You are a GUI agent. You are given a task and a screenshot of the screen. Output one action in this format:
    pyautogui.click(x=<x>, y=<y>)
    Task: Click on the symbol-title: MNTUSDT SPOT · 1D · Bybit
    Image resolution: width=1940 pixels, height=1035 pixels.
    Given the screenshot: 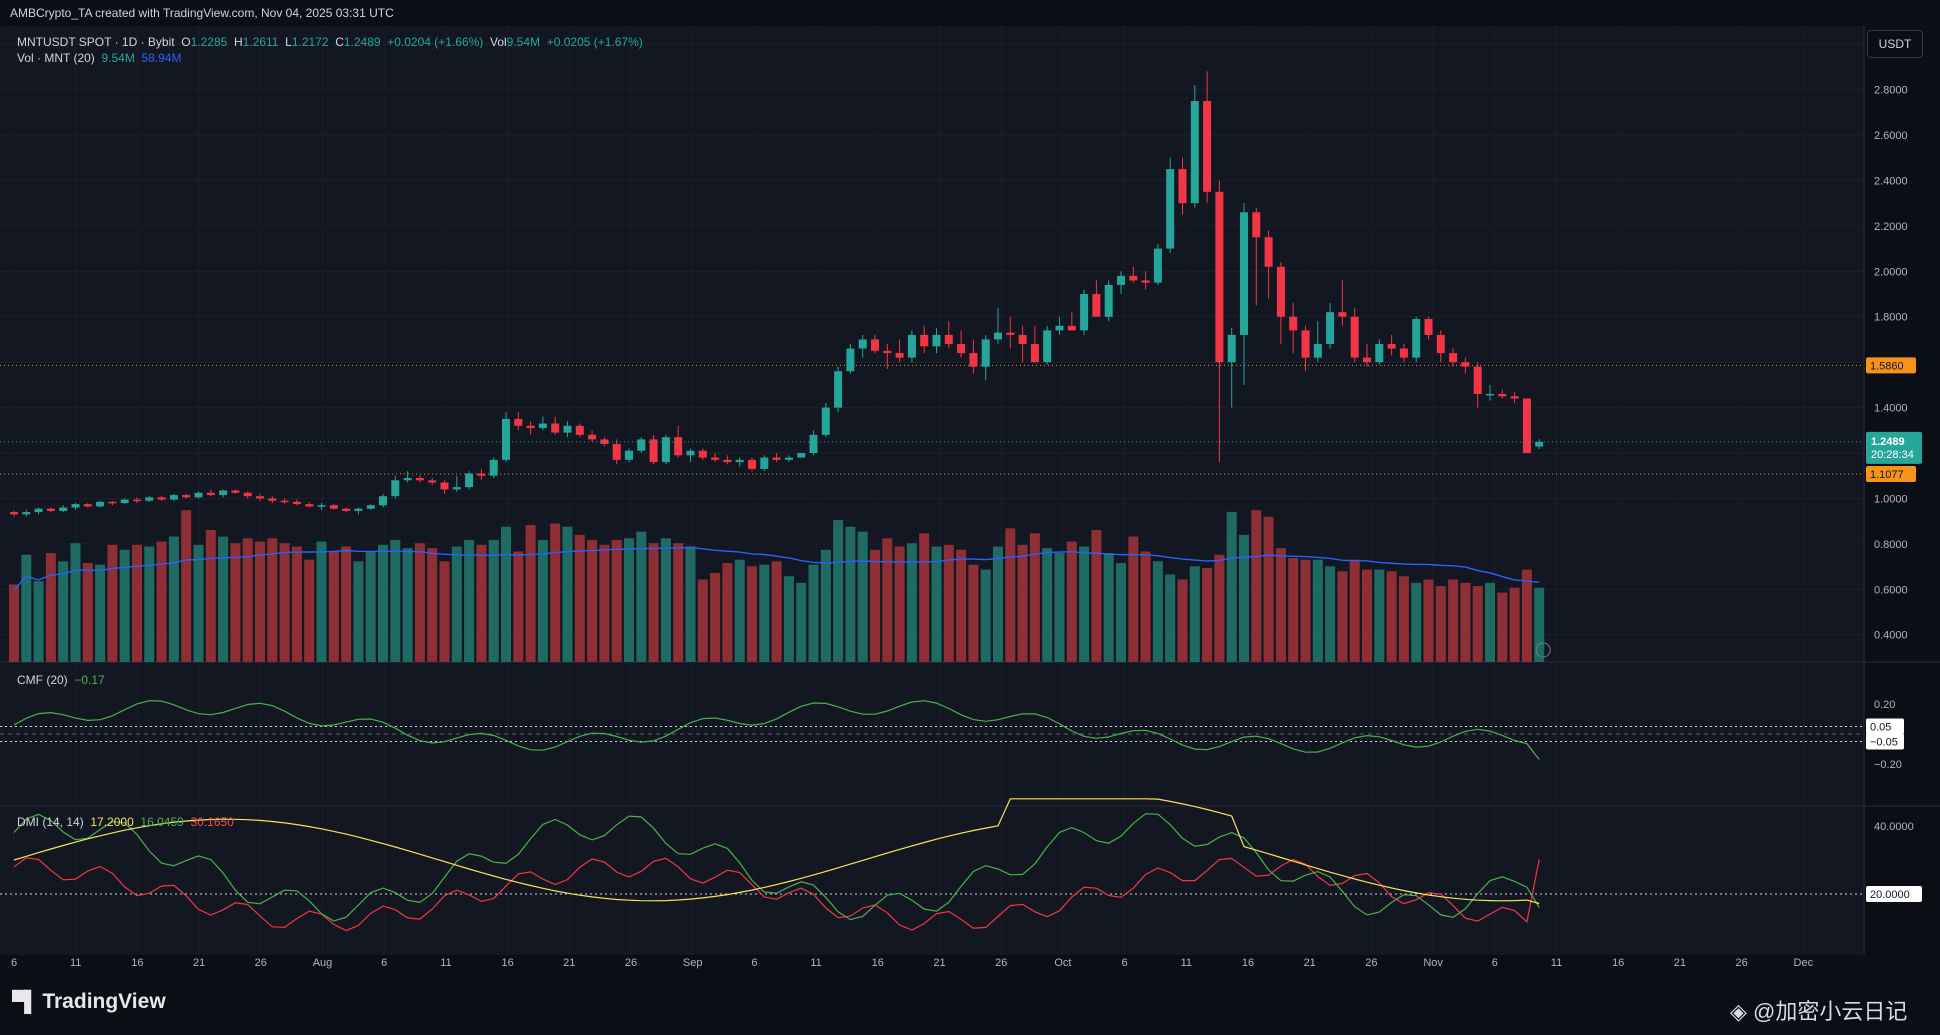 What is the action you would take?
    pyautogui.click(x=96, y=42)
    